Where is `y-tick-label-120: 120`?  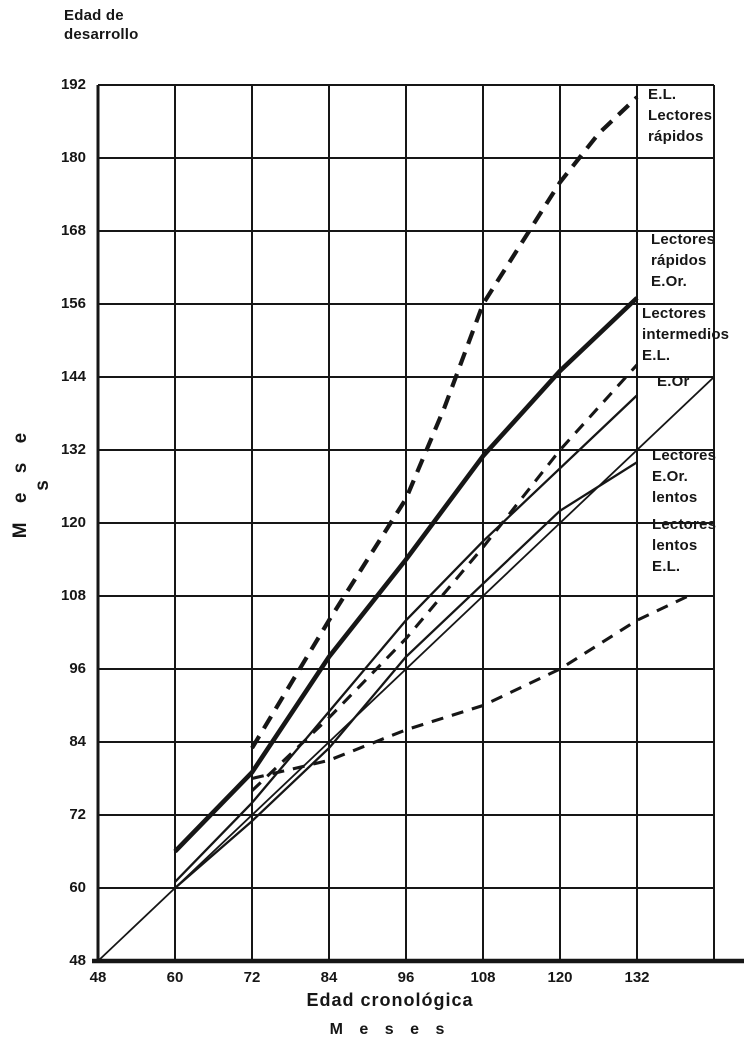
y-tick-label-120: 120 is located at coordinates (73, 522).